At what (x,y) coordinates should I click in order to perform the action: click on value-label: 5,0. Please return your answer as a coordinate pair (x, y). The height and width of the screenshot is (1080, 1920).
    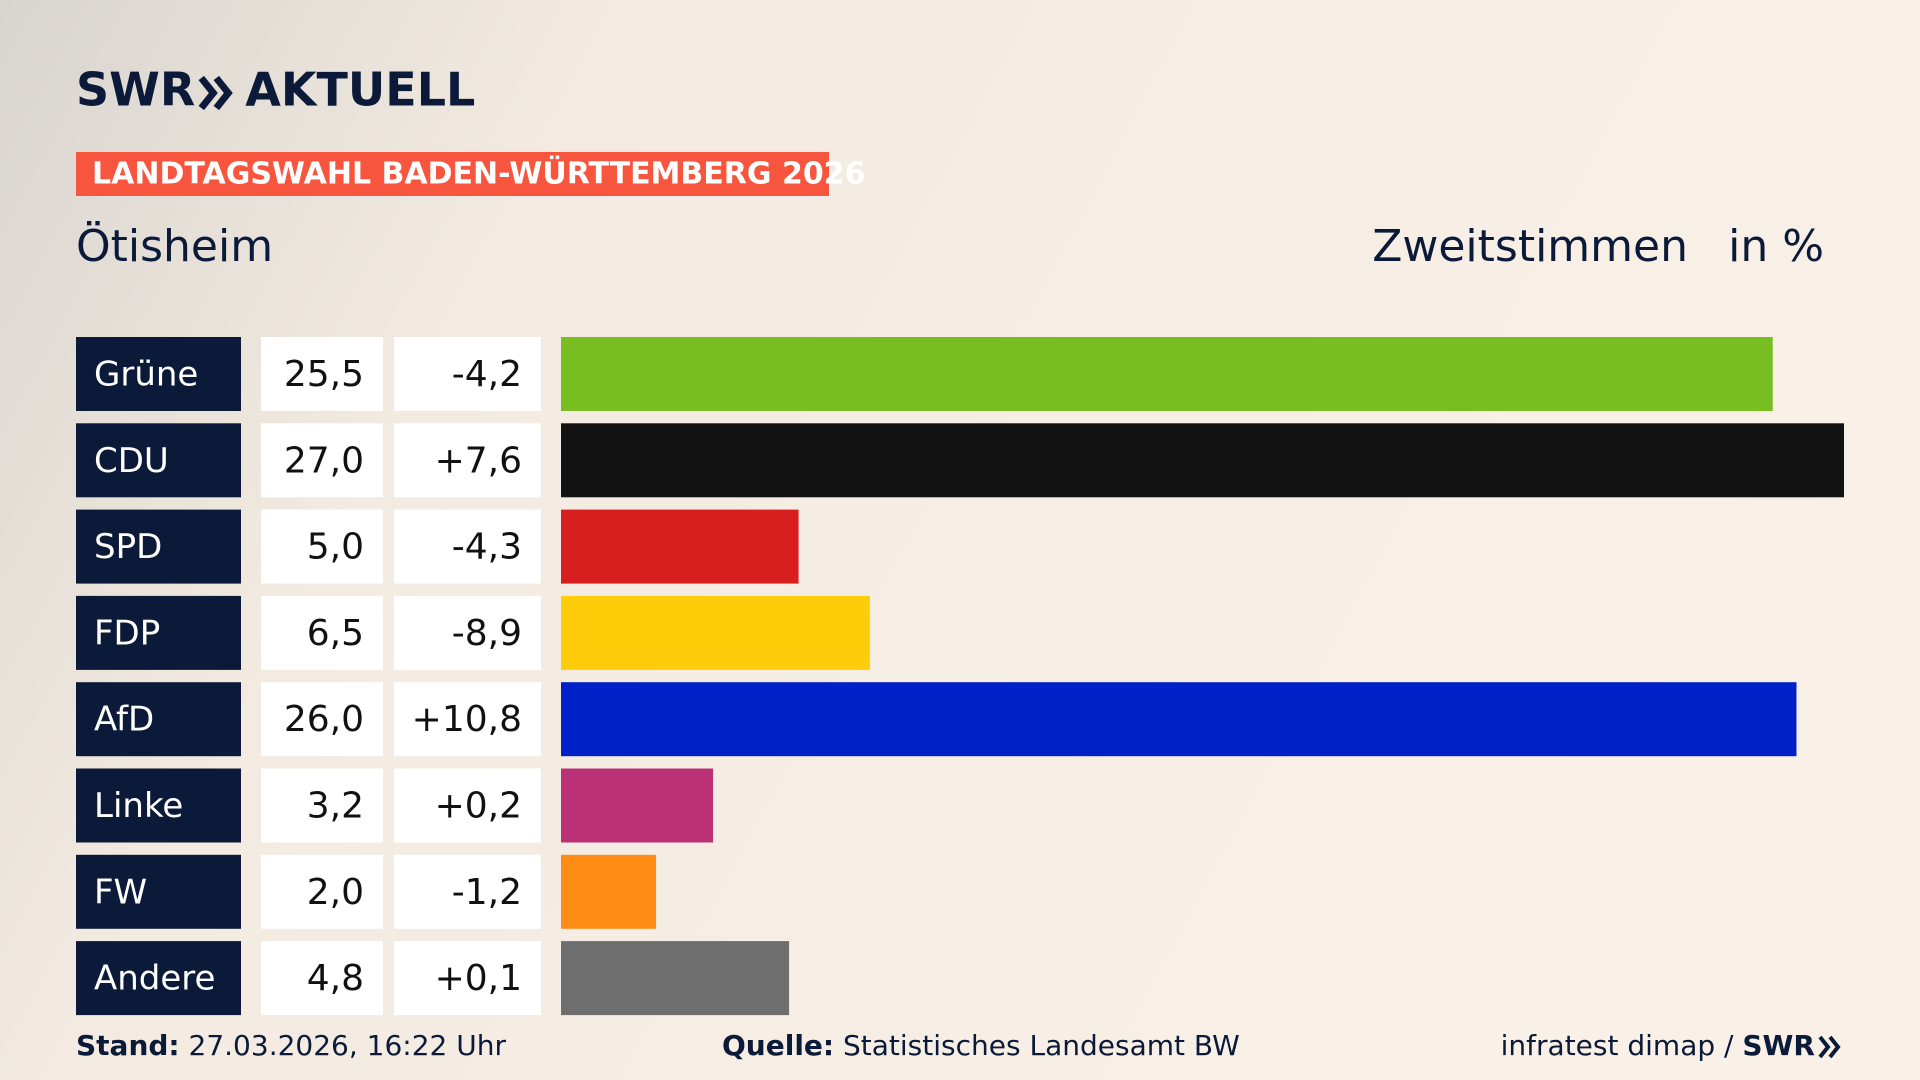
    Looking at the image, I should click on (335, 547).